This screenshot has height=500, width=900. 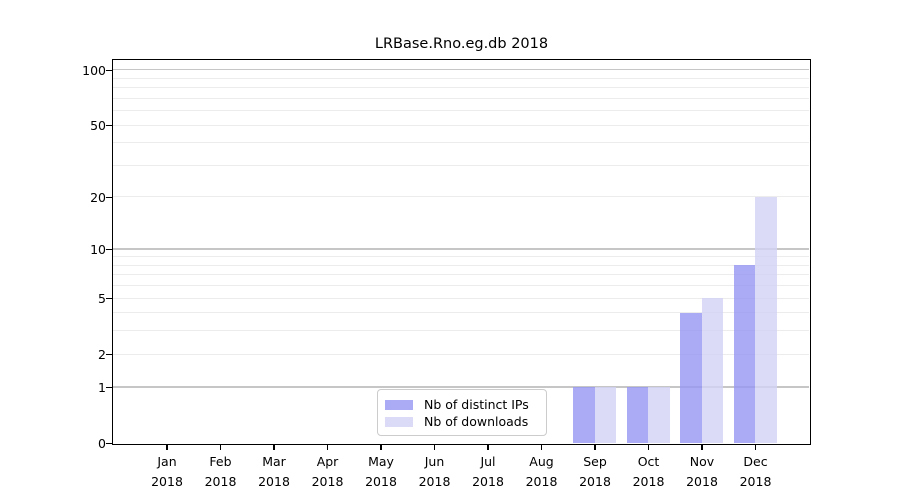 I want to click on x-tick-label-may: May 2018, so click(x=381, y=471).